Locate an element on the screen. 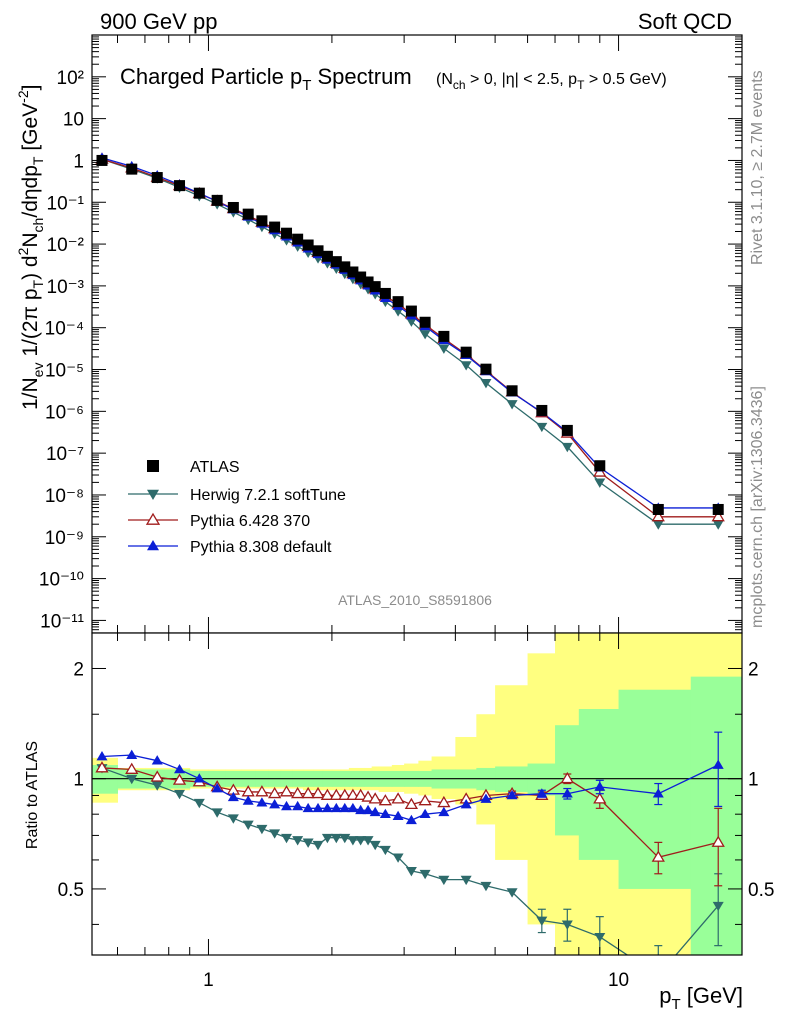 Image resolution: width=786 pixels, height=1029 pixels. legend-label: ATLAS is located at coordinates (215, 467).